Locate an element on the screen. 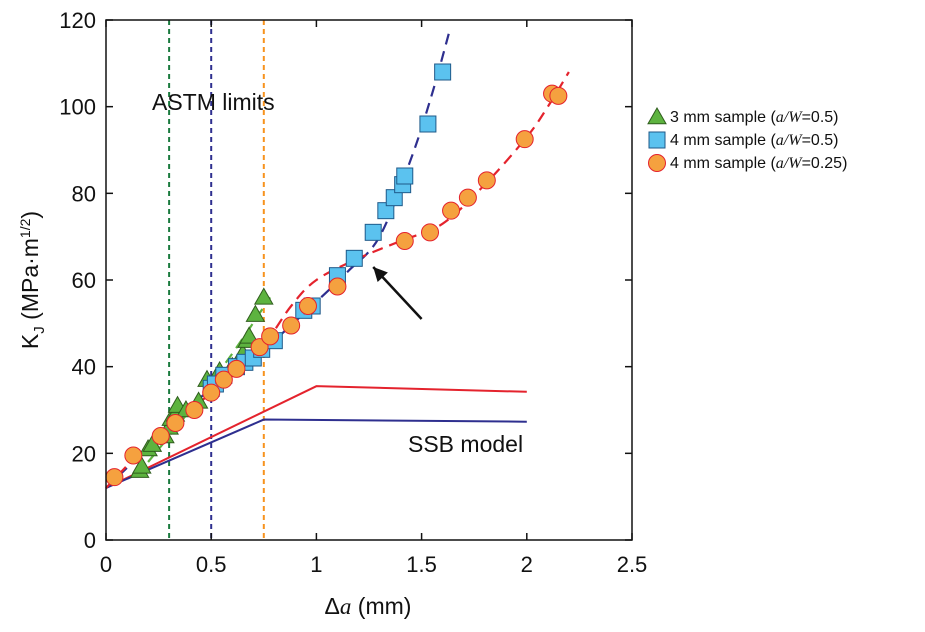 The width and height of the screenshot is (925, 632). x-tick-label: 0 is located at coordinates (106, 564).